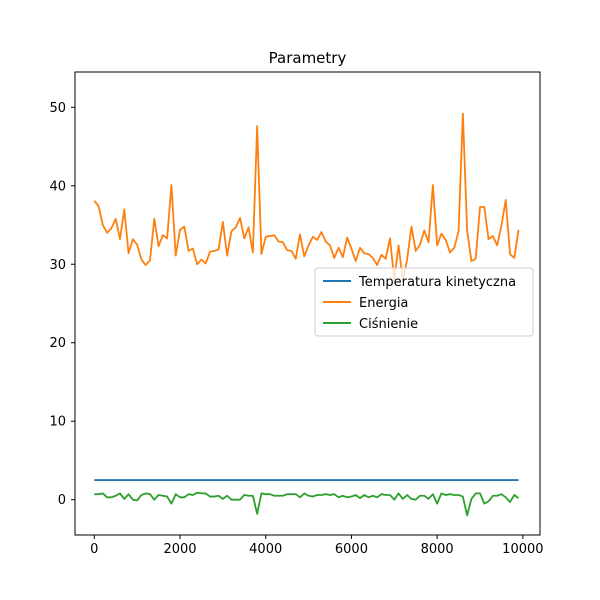 The height and width of the screenshot is (600, 600). What do you see at coordinates (179, 549) in the screenshot?
I see `x-tick-label: 2000` at bounding box center [179, 549].